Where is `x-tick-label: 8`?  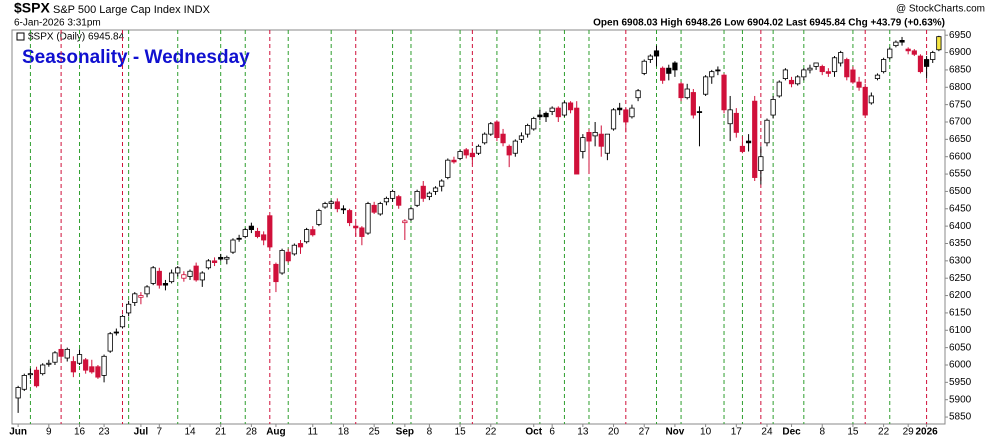
x-tick-label: 8 is located at coordinates (822, 432).